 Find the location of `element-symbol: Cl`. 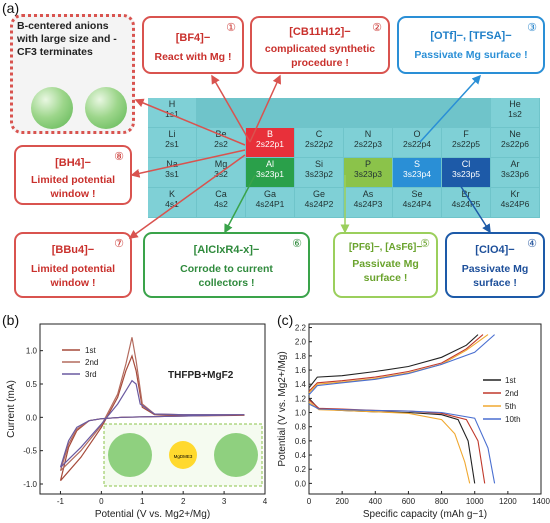

element-symbol: Cl is located at coordinates (466, 164).